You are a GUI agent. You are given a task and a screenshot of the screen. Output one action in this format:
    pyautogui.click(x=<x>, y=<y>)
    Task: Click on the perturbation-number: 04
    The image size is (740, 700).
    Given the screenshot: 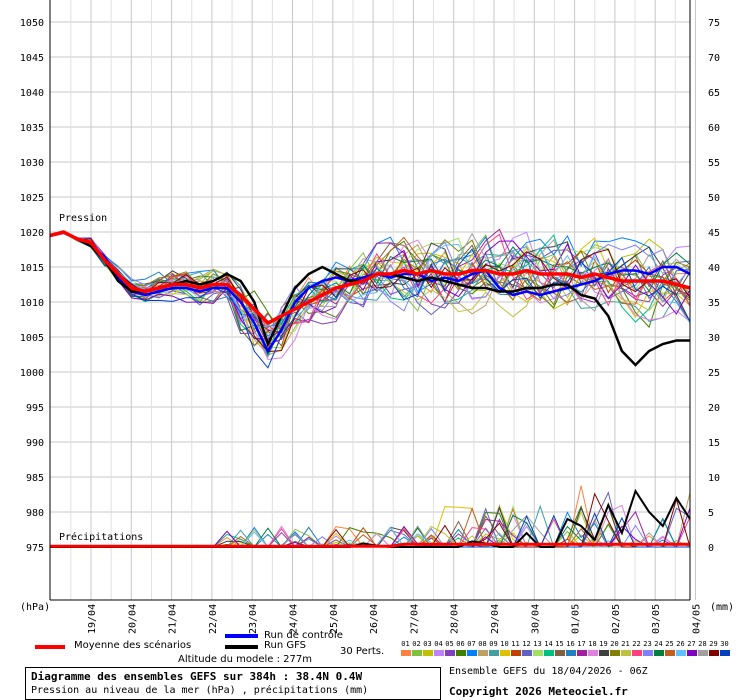 What is the action you would take?
    pyautogui.click(x=438, y=644)
    